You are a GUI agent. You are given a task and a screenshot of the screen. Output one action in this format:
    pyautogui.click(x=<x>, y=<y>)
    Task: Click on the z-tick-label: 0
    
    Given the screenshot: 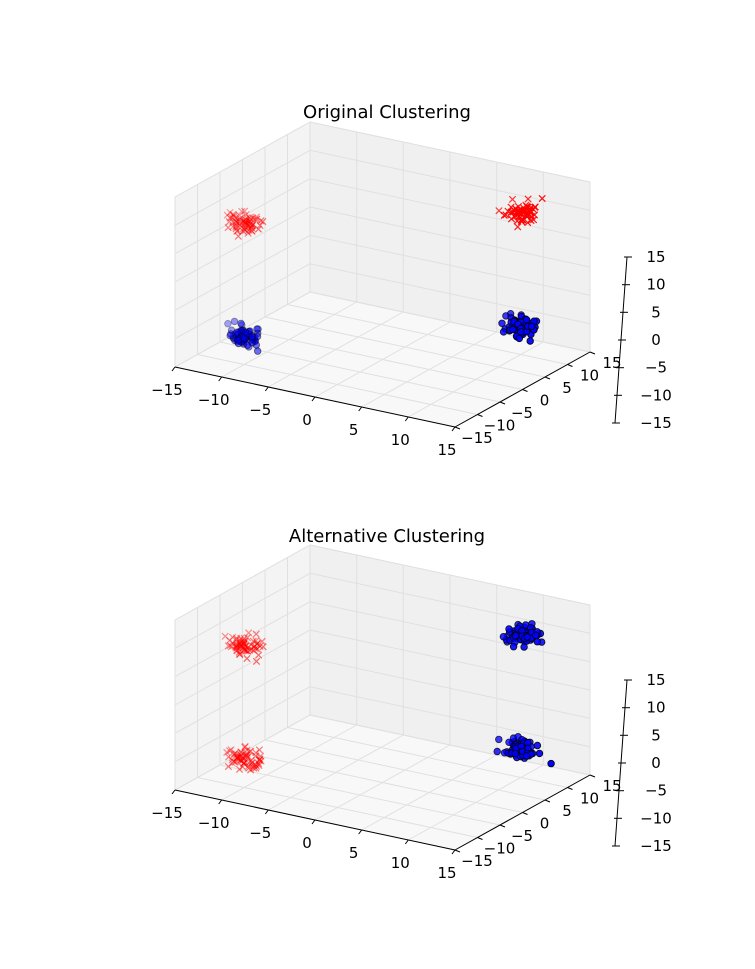 What is the action you would take?
    pyautogui.click(x=656, y=763)
    